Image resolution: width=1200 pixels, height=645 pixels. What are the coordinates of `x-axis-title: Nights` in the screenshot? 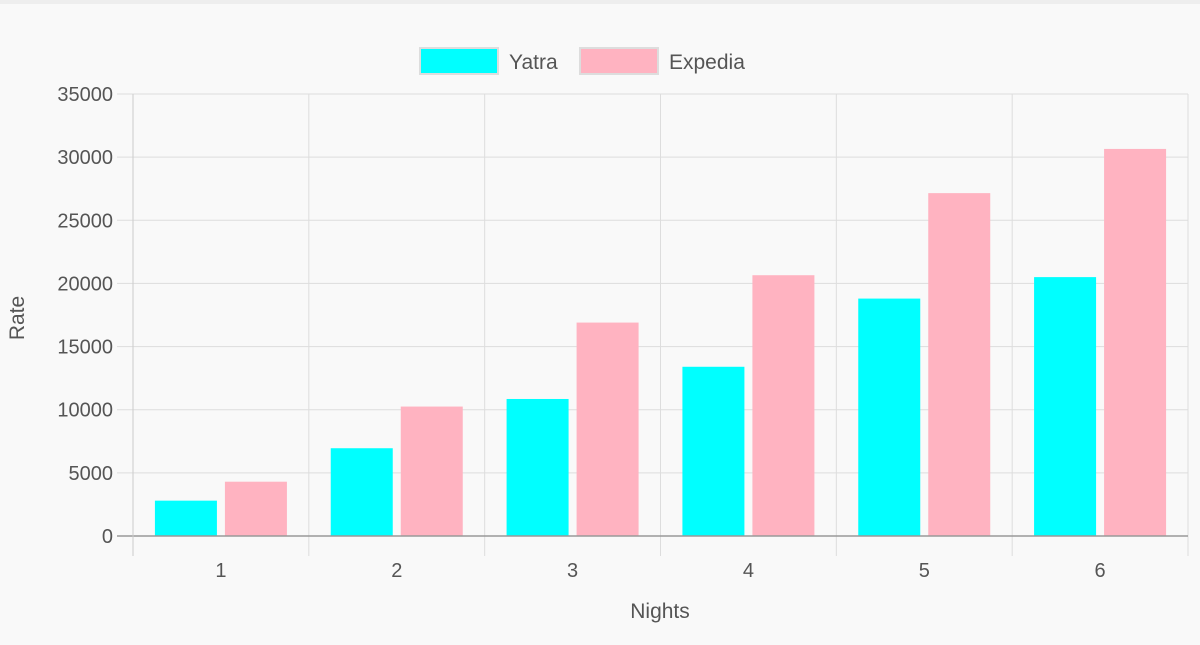 It's located at (660, 611).